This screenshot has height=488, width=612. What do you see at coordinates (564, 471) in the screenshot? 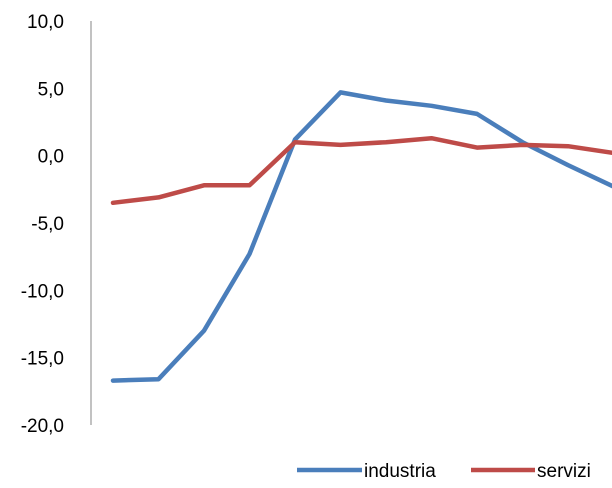
I see `legend-label-servizi: servizi` at bounding box center [564, 471].